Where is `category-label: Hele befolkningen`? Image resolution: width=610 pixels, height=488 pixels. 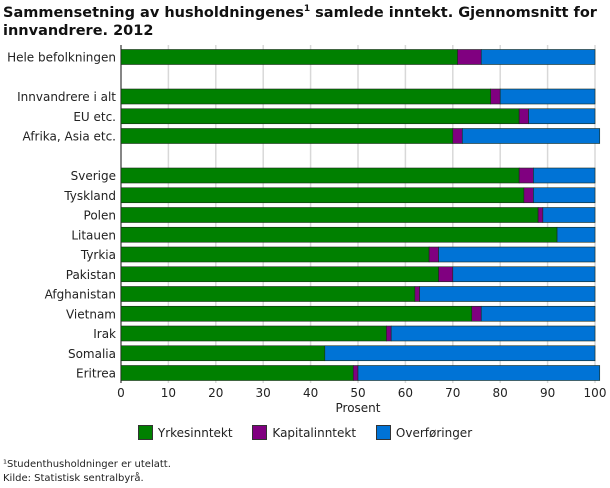 category-label: Hele befolkningen is located at coordinates (61, 58).